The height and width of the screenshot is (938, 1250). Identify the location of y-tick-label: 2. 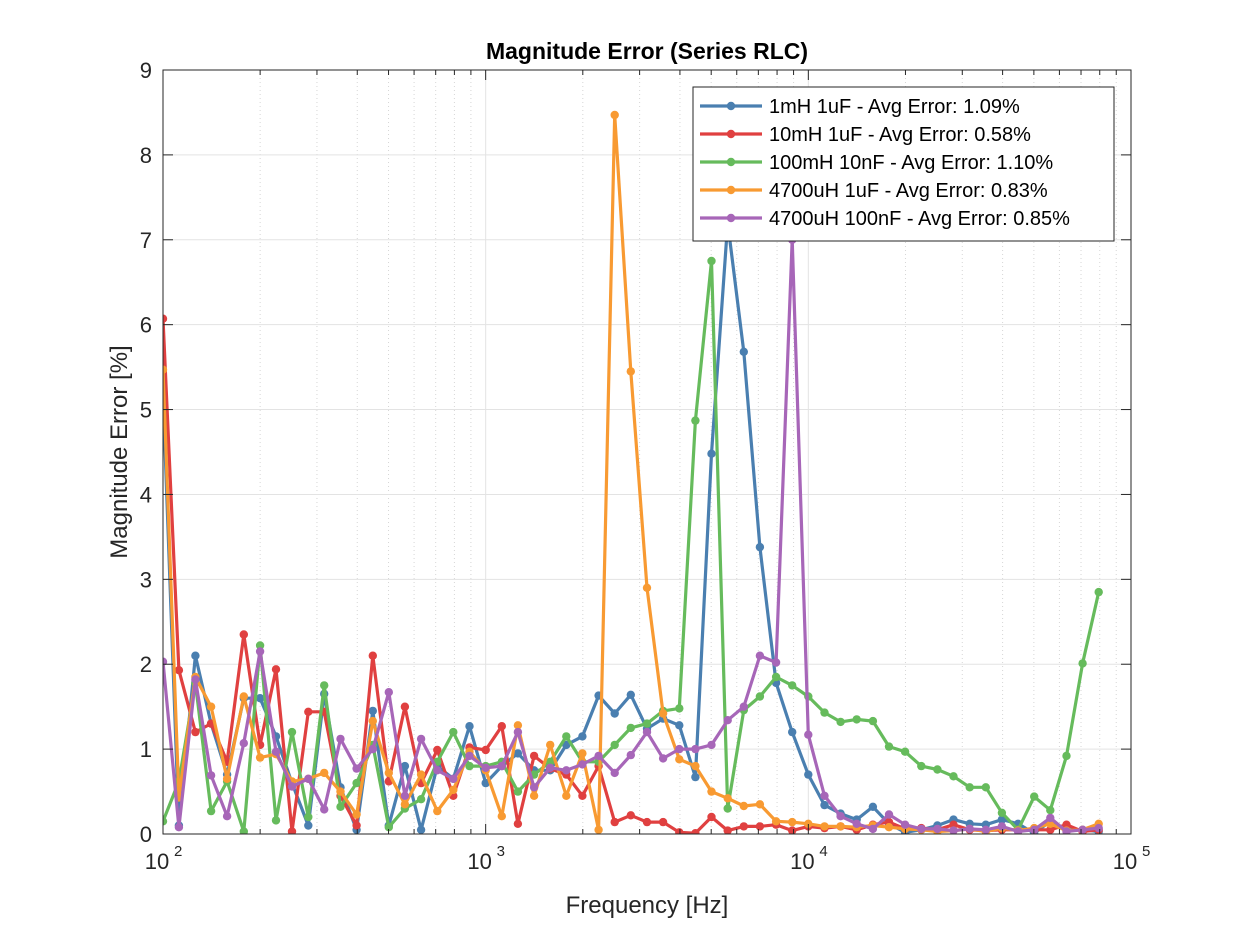
(146, 664).